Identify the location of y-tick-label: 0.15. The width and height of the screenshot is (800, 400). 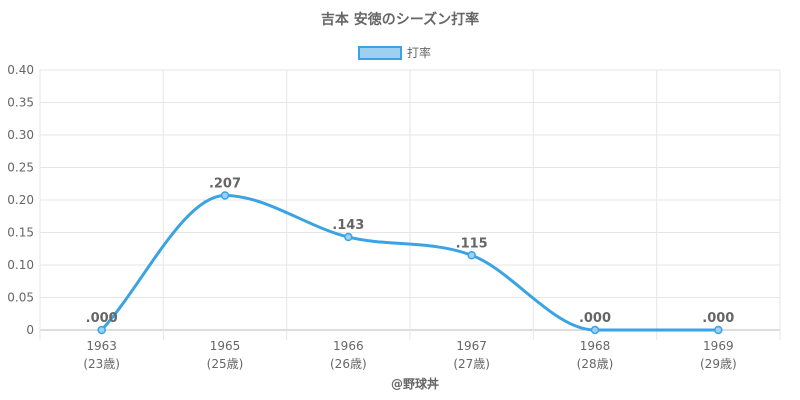
(20, 233).